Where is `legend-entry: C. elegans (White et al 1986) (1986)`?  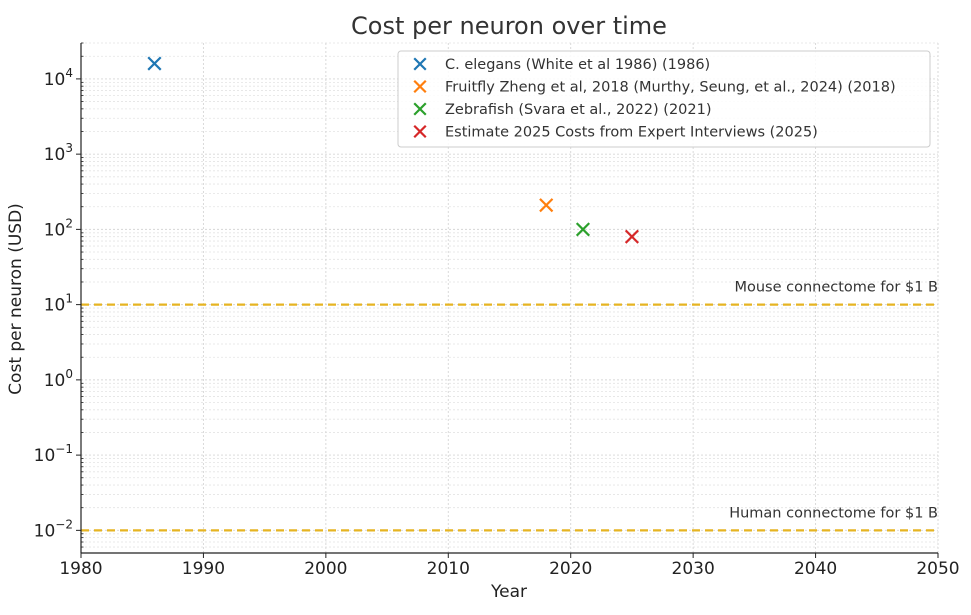 legend-entry: C. elegans (White et al 1986) (1986) is located at coordinates (577, 65).